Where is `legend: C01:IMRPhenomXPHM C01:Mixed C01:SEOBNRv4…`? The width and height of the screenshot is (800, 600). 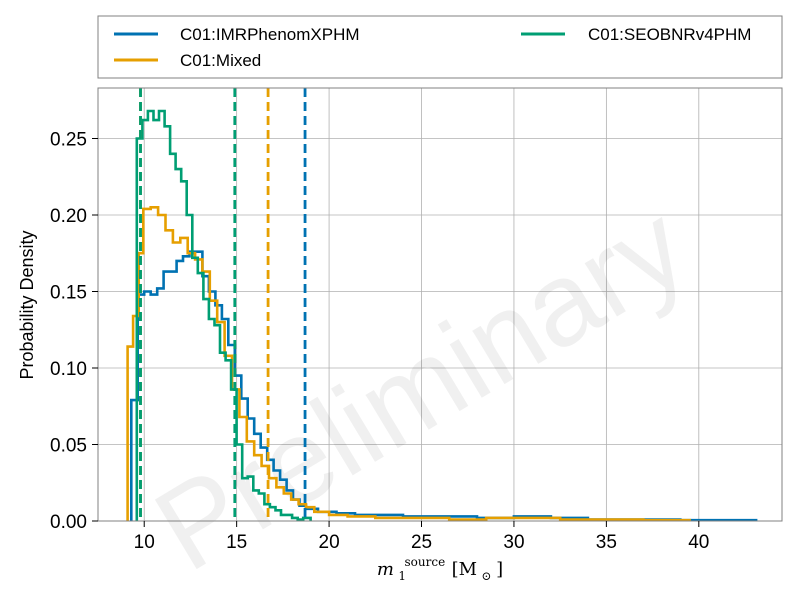 legend: C01:IMRPhenomXPHM C01:Mixed C01:SEOBNRv4… is located at coordinates (440, 47).